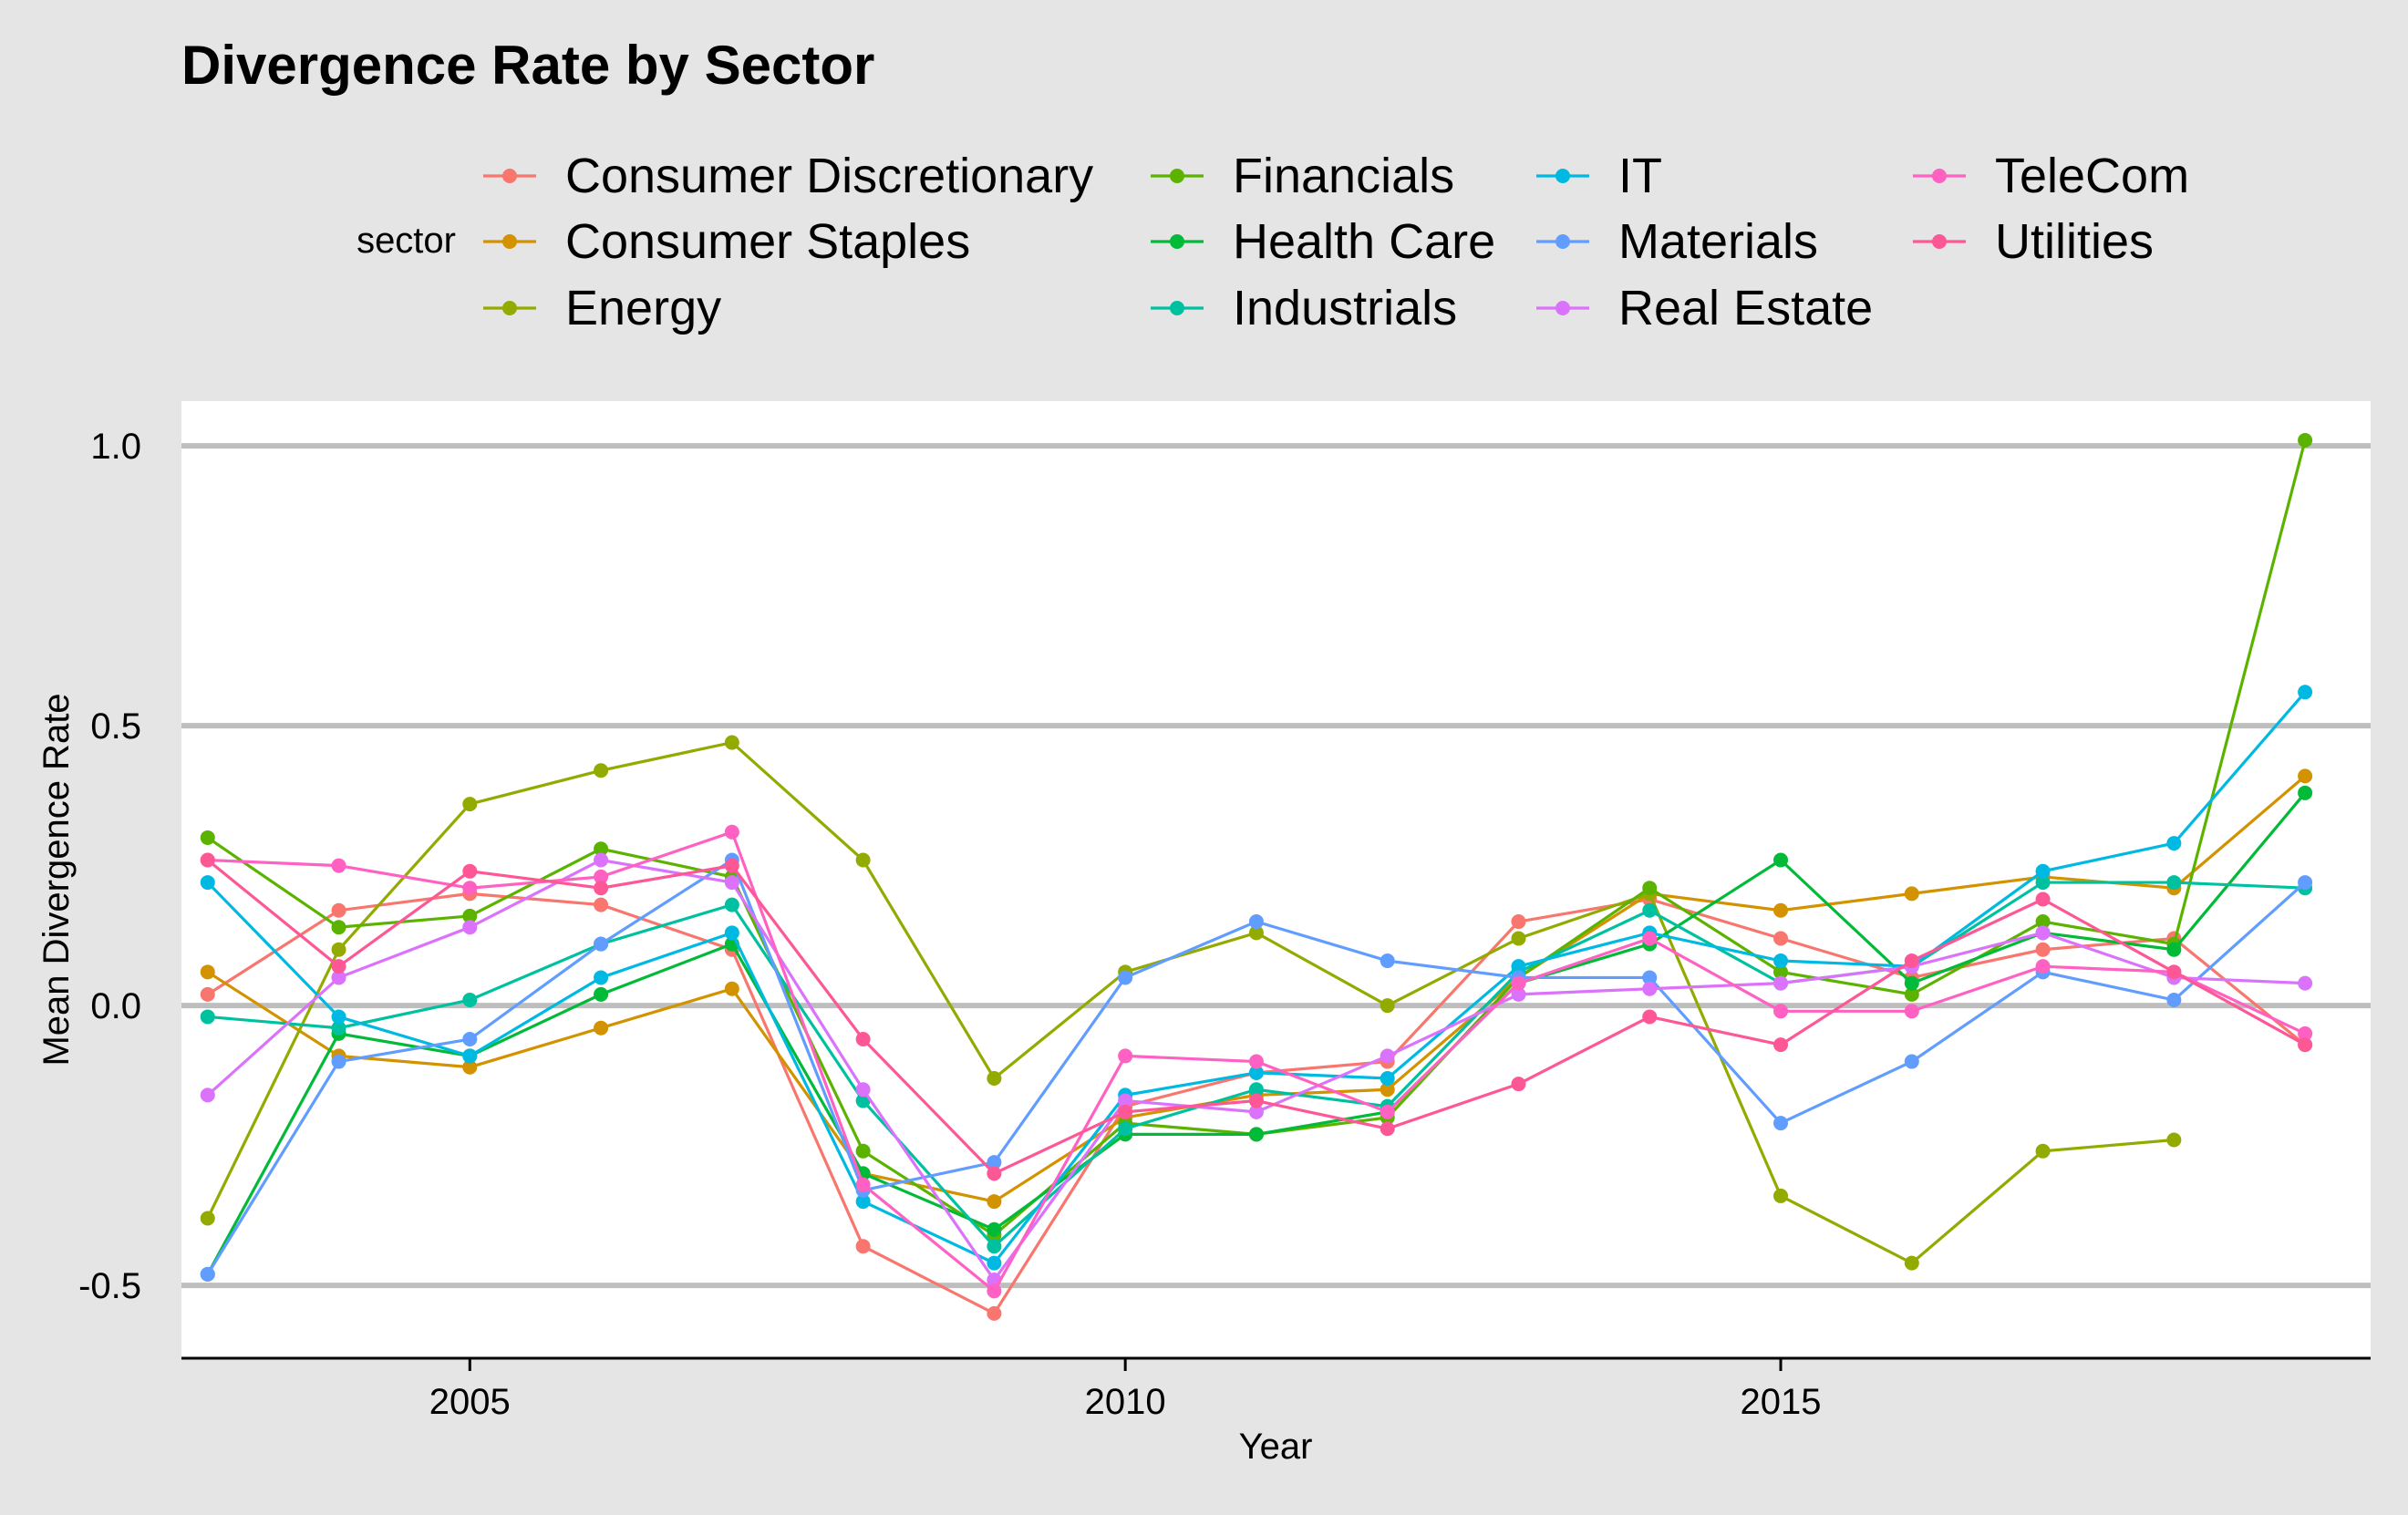 The height and width of the screenshot is (1515, 2408). I want to click on y-tick-label: 1.0, so click(115, 447).